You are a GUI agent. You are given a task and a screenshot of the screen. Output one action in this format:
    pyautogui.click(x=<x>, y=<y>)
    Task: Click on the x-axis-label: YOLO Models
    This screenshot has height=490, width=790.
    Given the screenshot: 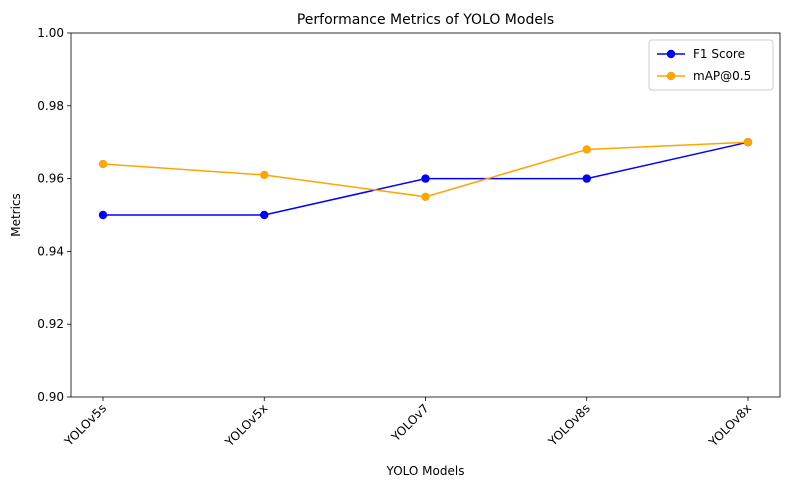 What is the action you would take?
    pyautogui.click(x=425, y=471)
    